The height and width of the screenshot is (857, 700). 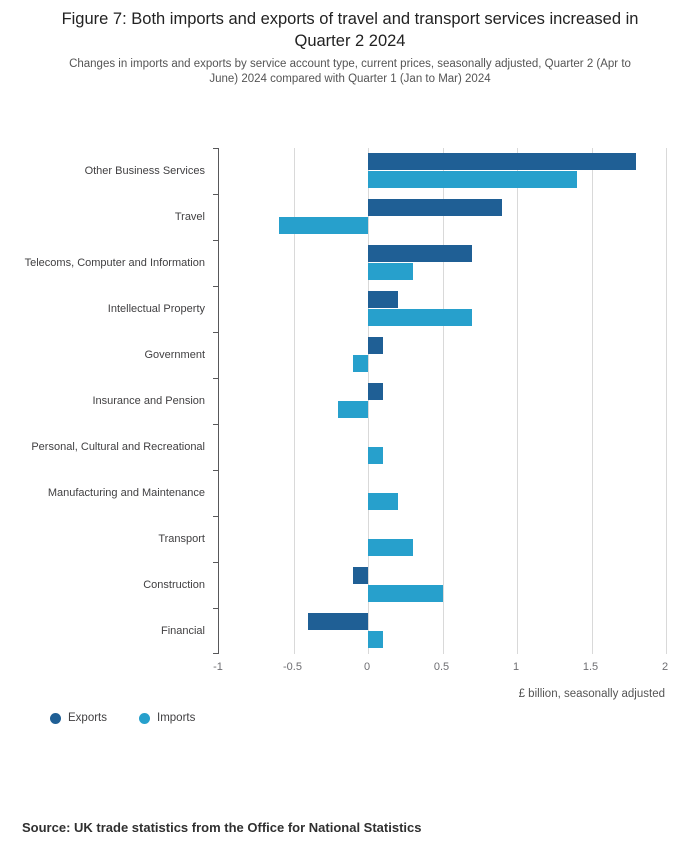 What do you see at coordinates (182, 631) in the screenshot?
I see `category-label: Financial` at bounding box center [182, 631].